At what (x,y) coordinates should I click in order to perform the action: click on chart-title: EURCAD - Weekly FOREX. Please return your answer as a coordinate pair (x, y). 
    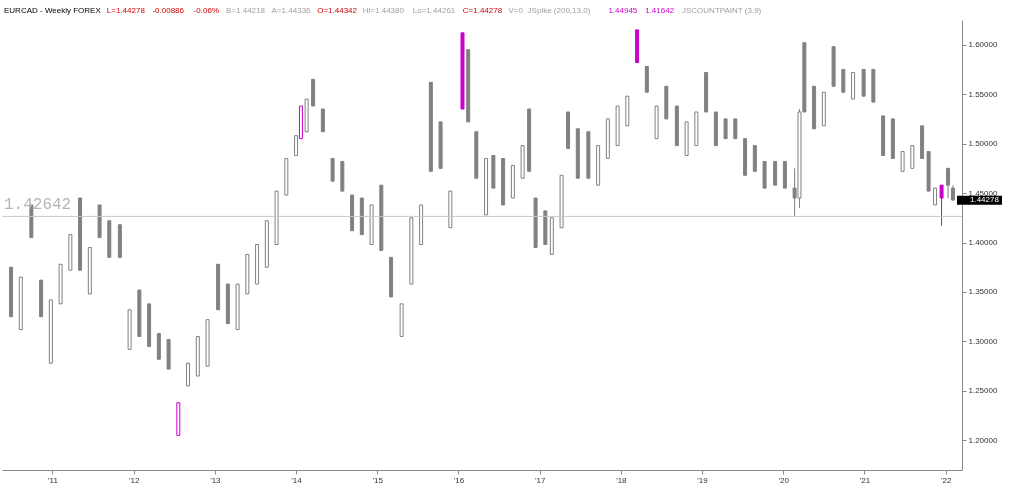
    Looking at the image, I should click on (53, 10).